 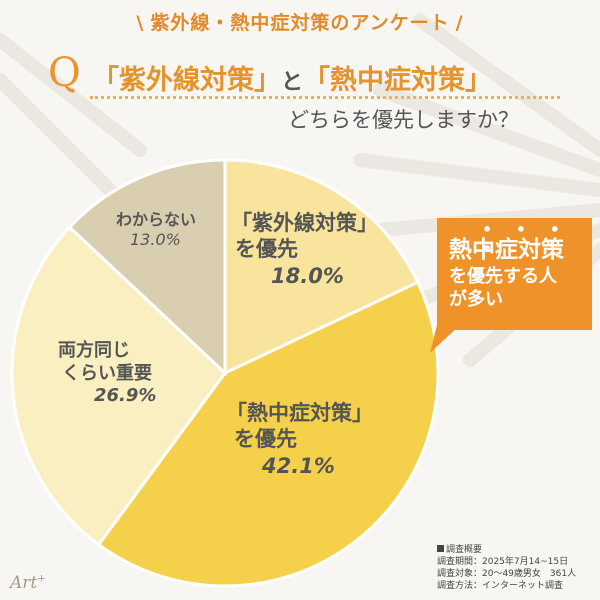 What do you see at coordinates (94, 350) in the screenshot?
I see `slice-label-both-line1: 両方同じ` at bounding box center [94, 350].